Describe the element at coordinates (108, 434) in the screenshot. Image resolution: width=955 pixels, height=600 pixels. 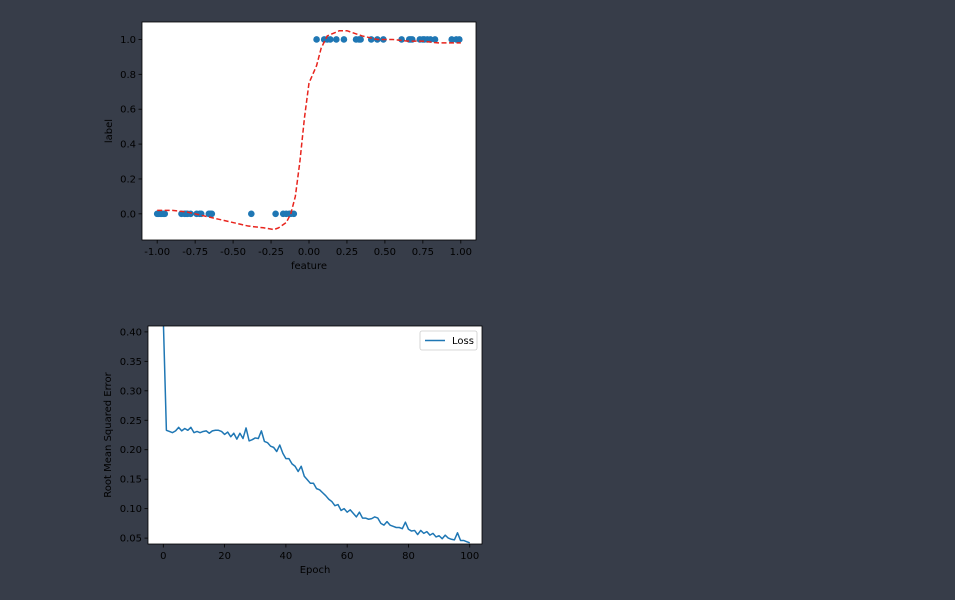
I see `loss-y-axis-label: Root Mean Squared Error` at that location.